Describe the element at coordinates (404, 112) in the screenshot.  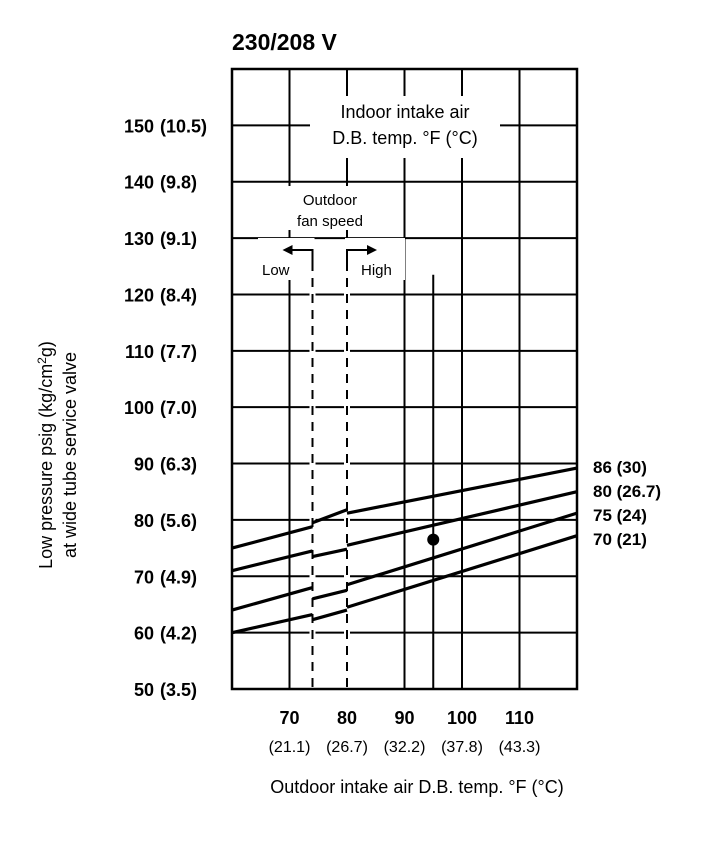
I see `legend-title-line1: Indoor intake air` at that location.